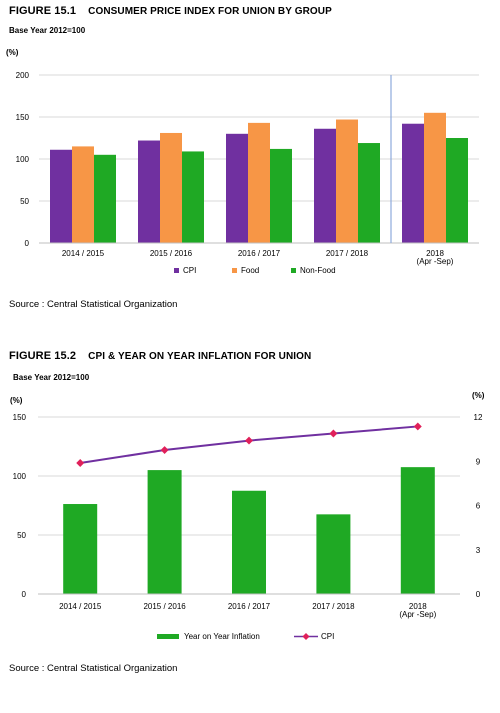 Image resolution: width=500 pixels, height=713 pixels. Describe the element at coordinates (23, 159) in the screenshot. I see `y-tick-label: 100` at that location.